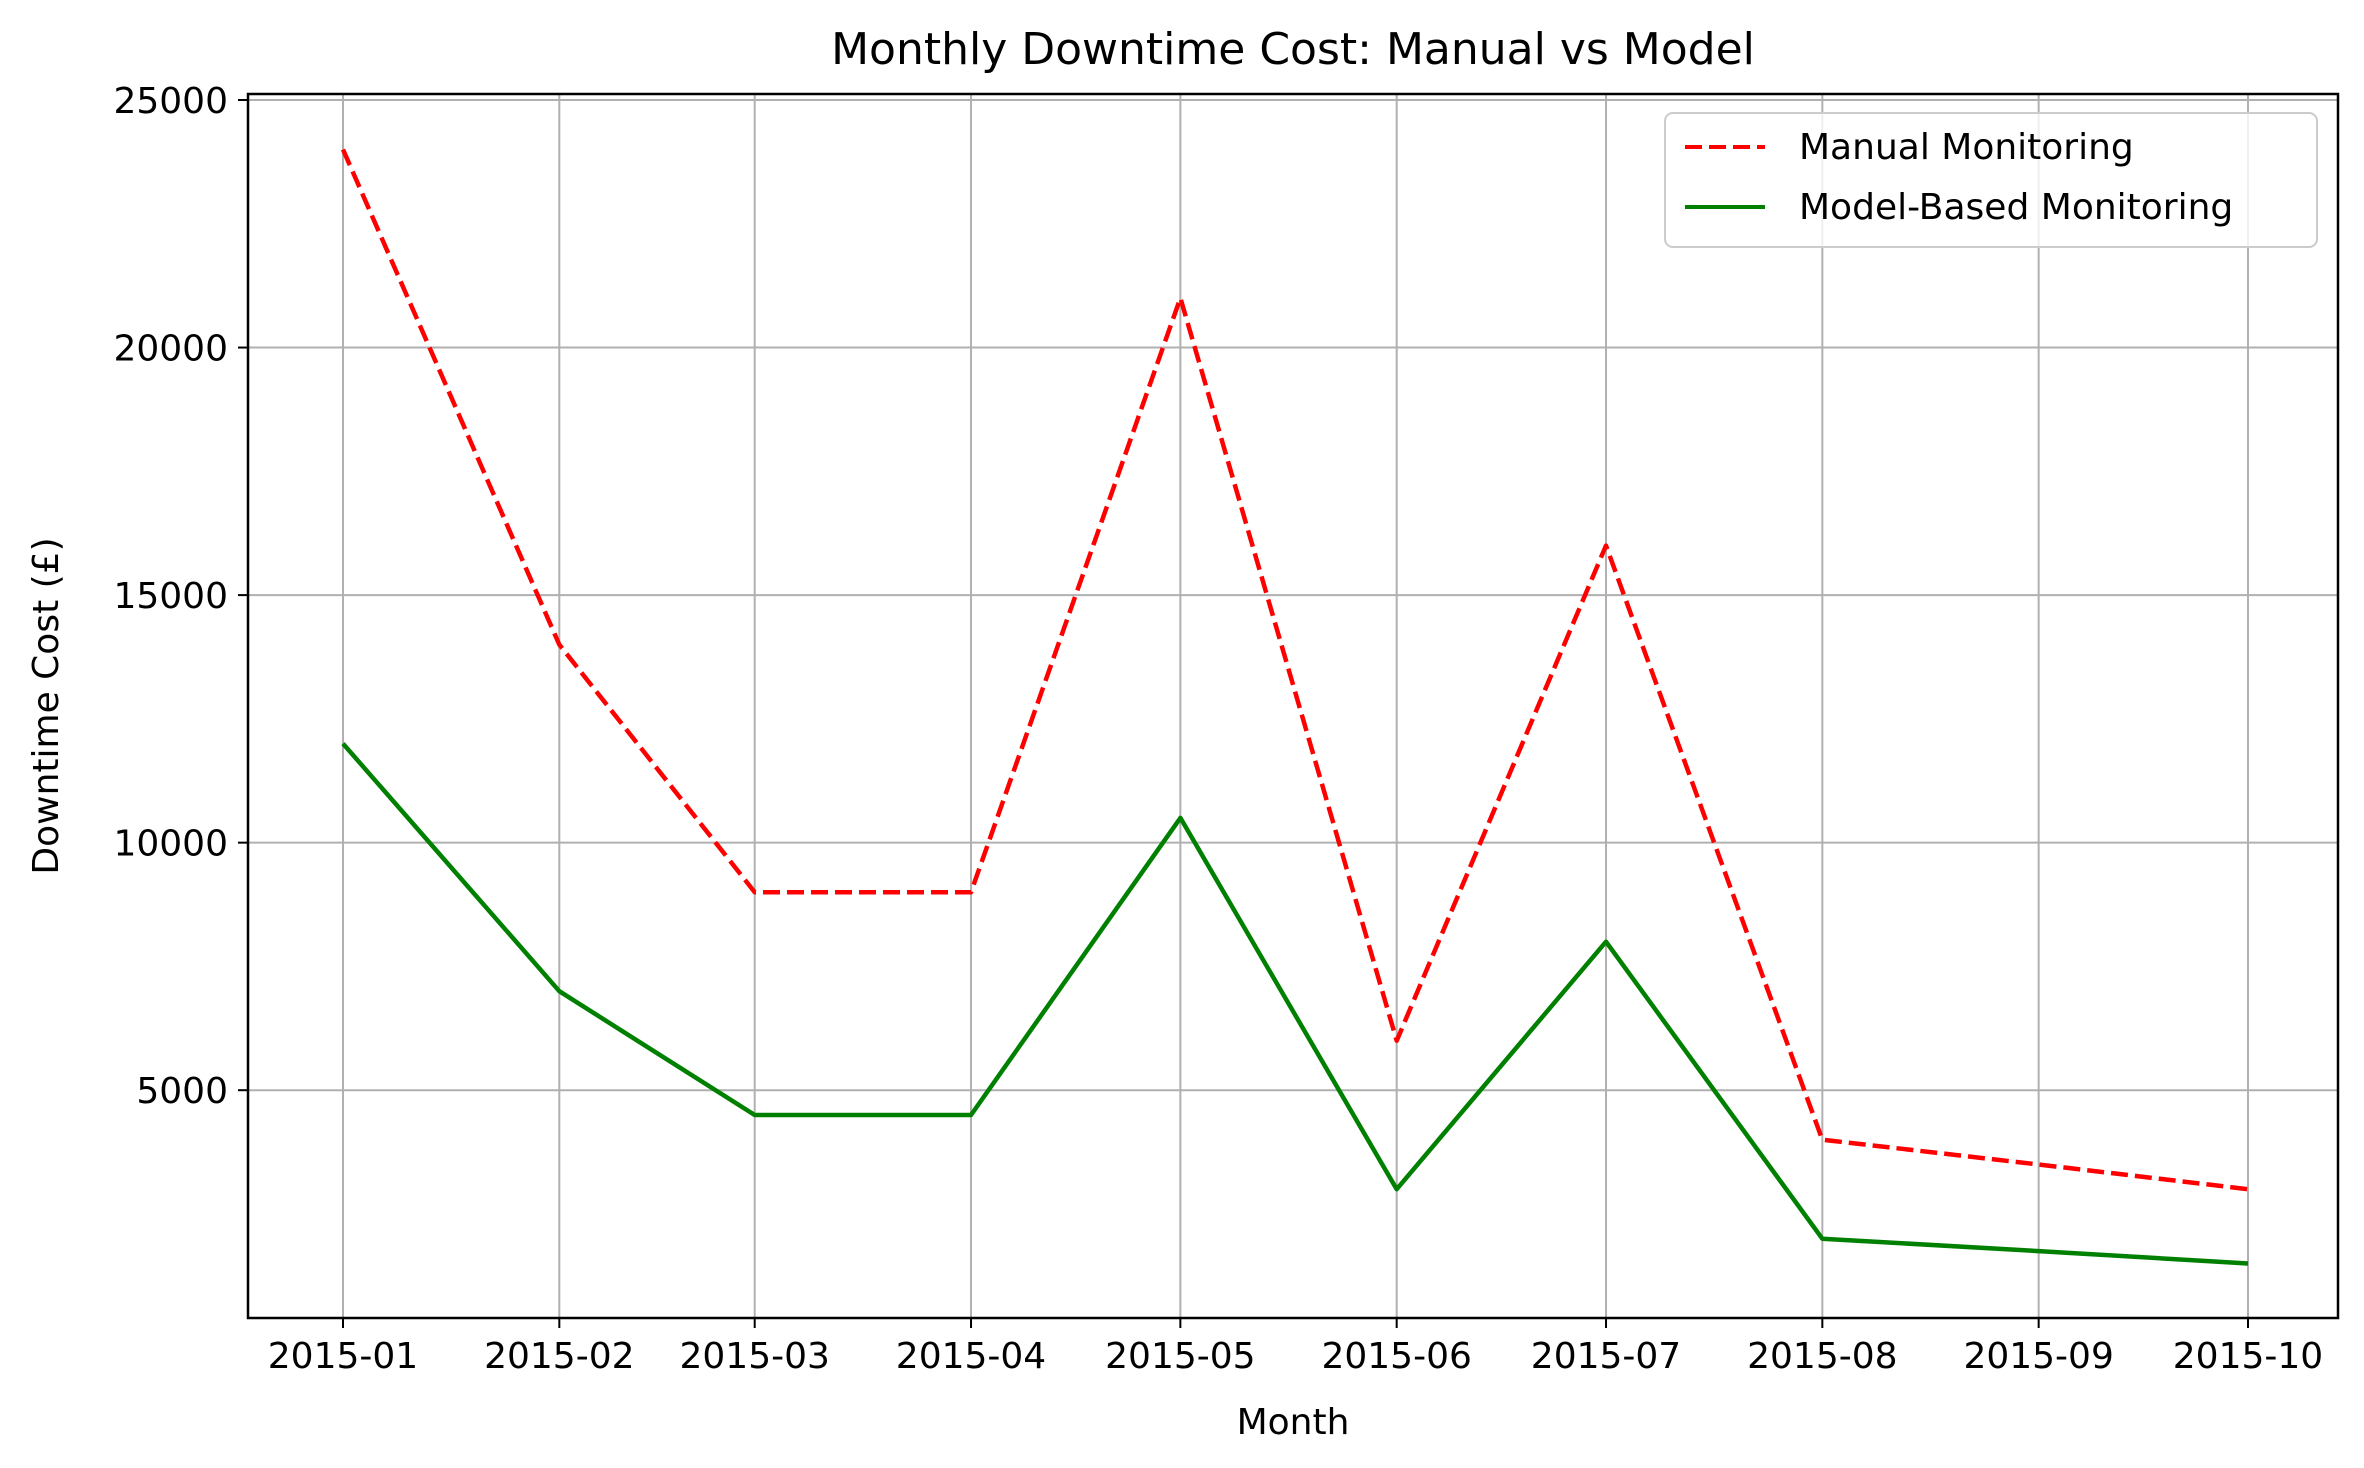 The width and height of the screenshot is (2364, 1468). I want to click on legend-label-manual-monitoring: Manual Monitoring, so click(1966, 147).